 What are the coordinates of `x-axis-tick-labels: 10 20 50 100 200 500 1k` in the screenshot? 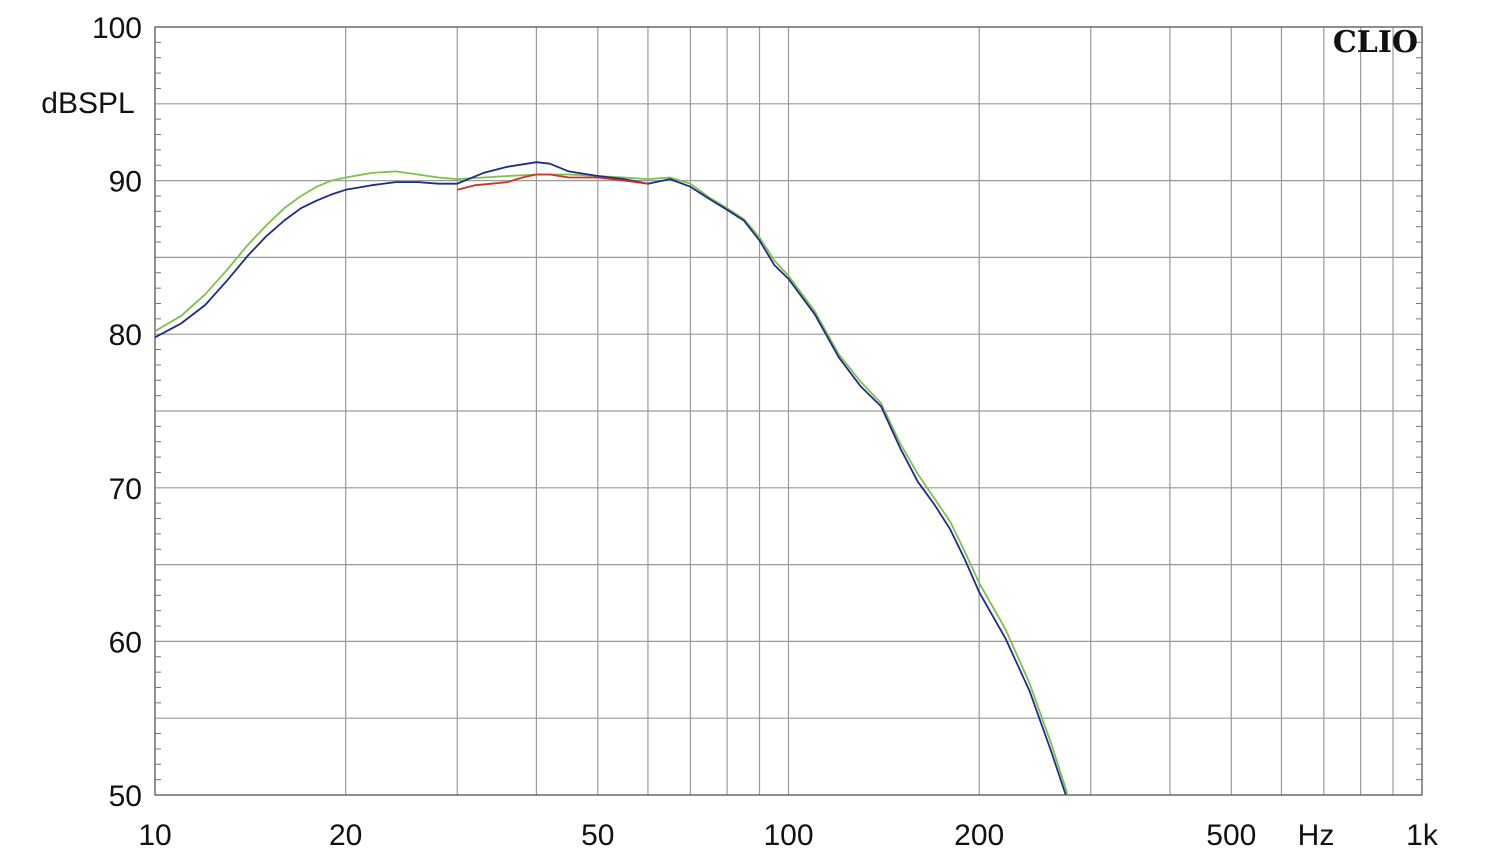 It's located at (788, 835).